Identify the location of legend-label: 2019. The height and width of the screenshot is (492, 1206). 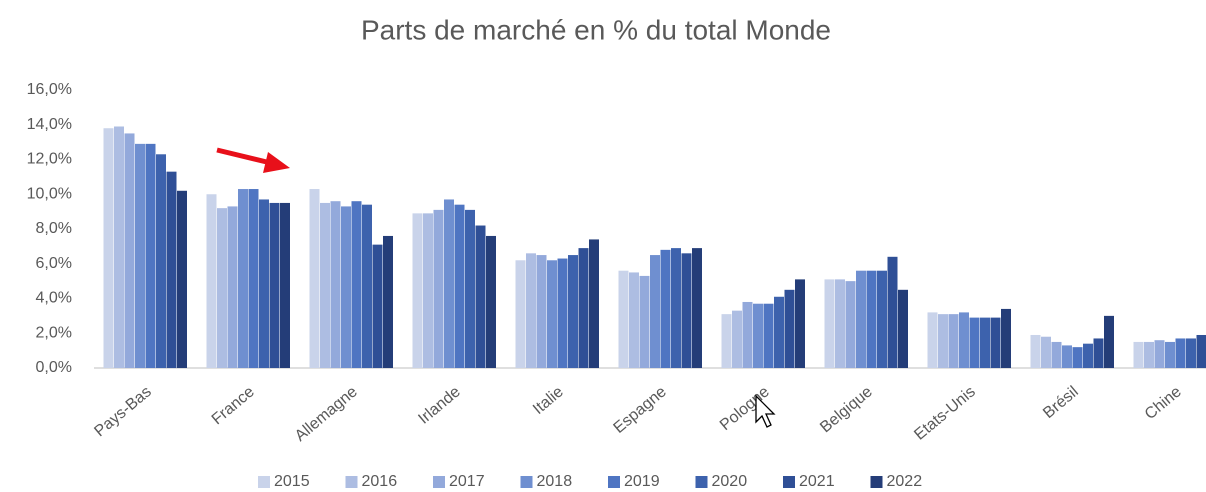
(642, 481).